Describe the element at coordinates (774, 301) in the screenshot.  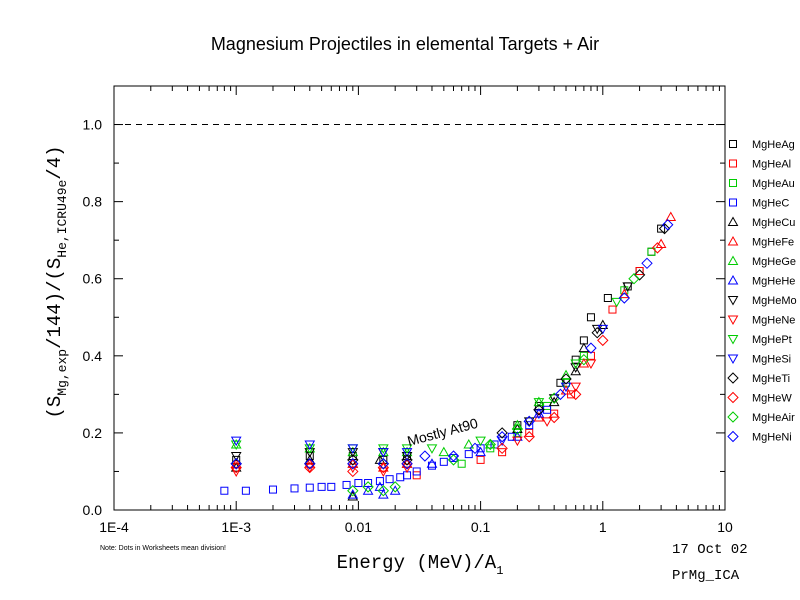
I see `legend-label: MgHeMo` at that location.